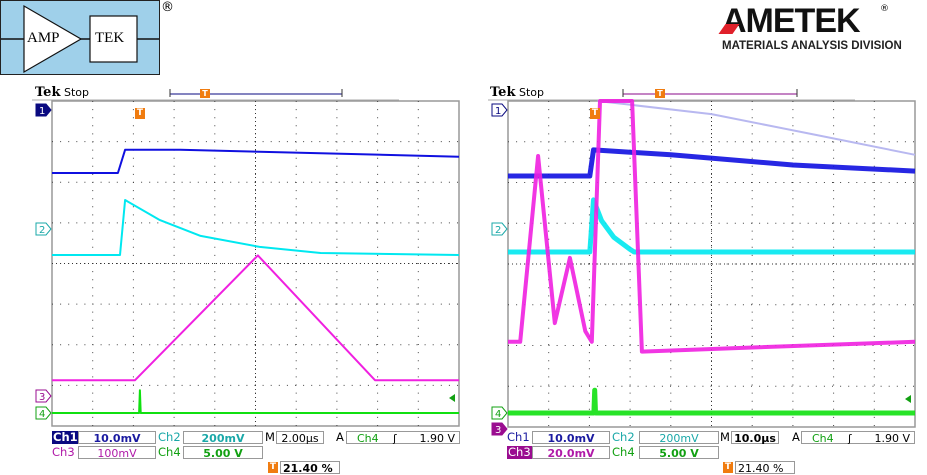 This screenshot has height=475, width=927. I want to click on trace-ch1-persist, so click(756, 128).